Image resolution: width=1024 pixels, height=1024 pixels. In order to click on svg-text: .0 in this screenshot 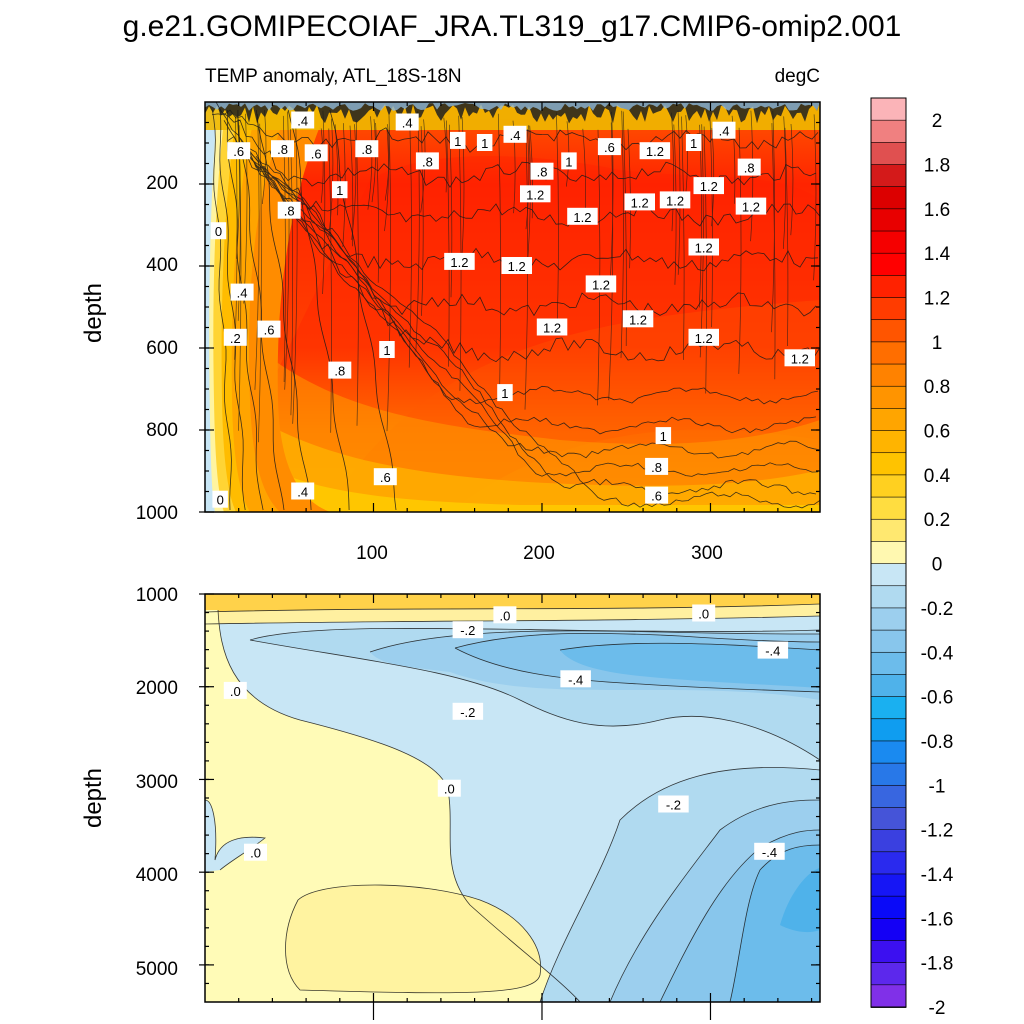, I will do `click(504, 615)`.